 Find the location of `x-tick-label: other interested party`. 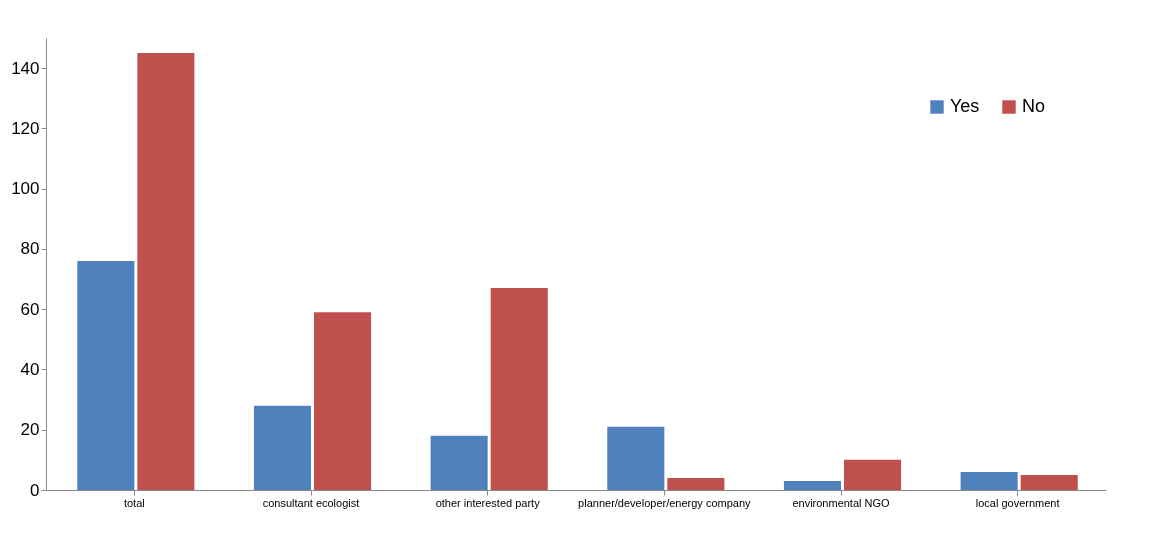

x-tick-label: other interested party is located at coordinates (488, 502).